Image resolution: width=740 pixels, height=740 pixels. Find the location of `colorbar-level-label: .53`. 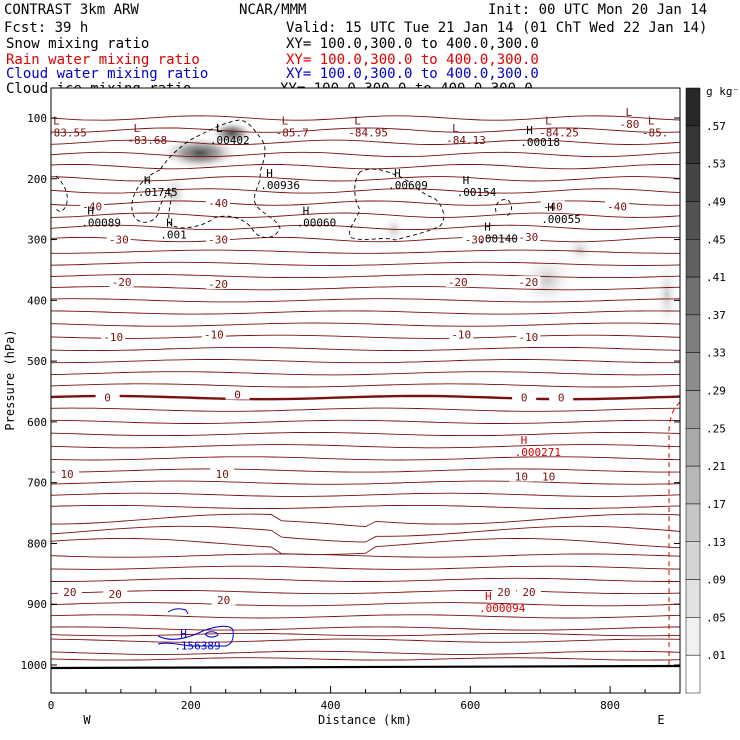

colorbar-level-label: .53 is located at coordinates (716, 164).